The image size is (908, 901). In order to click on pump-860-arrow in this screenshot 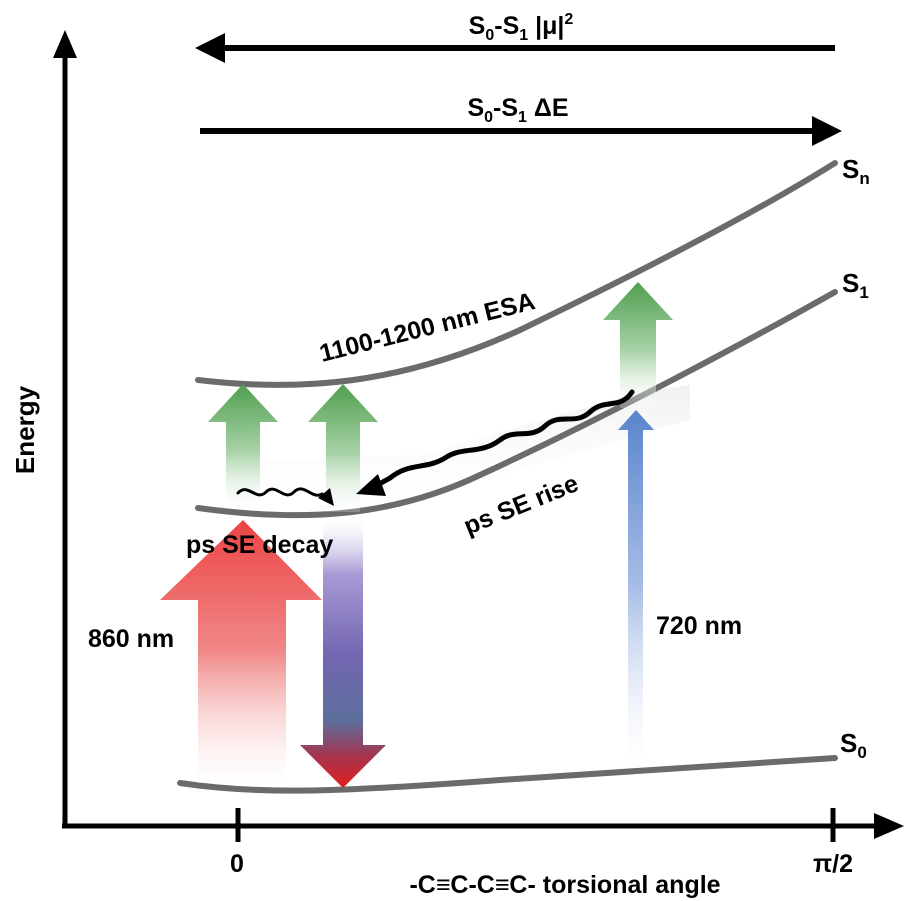, I will do `click(241, 651)`.